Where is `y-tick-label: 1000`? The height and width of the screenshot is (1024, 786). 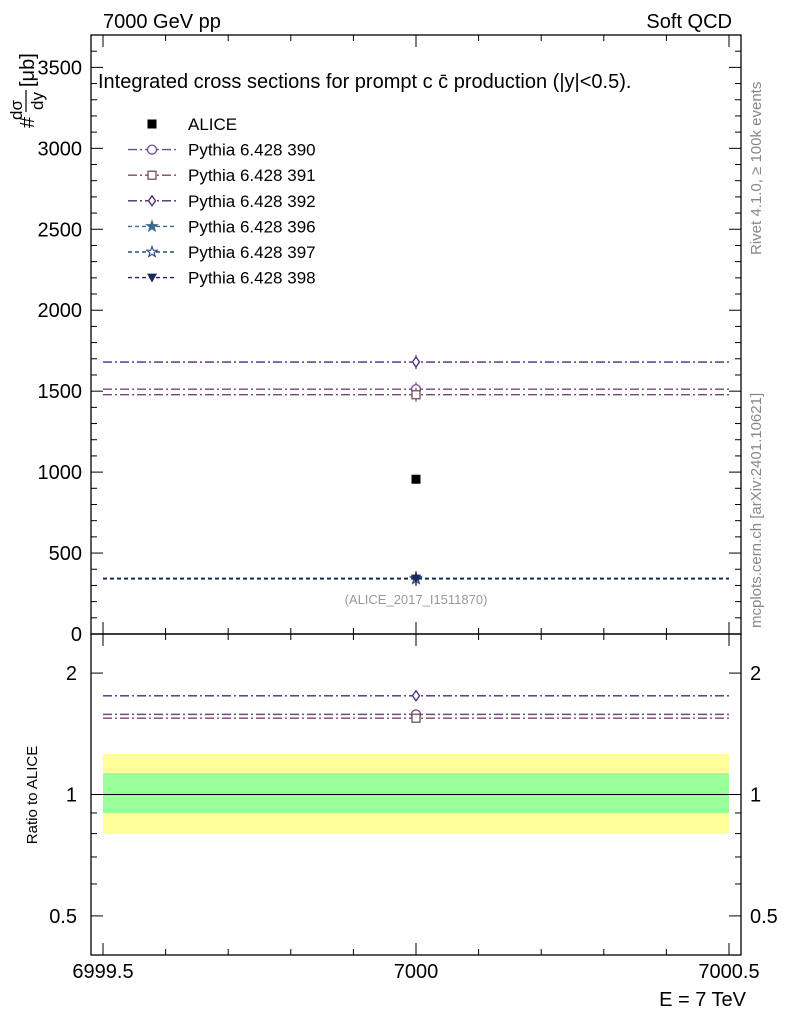
y-tick-label: 1000 is located at coordinates (60, 473).